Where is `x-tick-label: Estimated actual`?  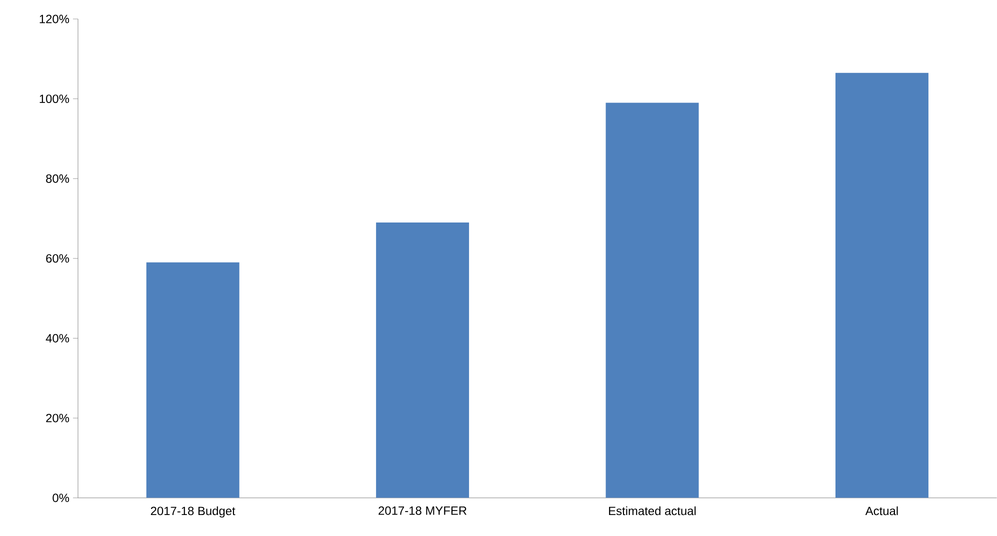
x-tick-label: Estimated actual is located at coordinates (652, 511).